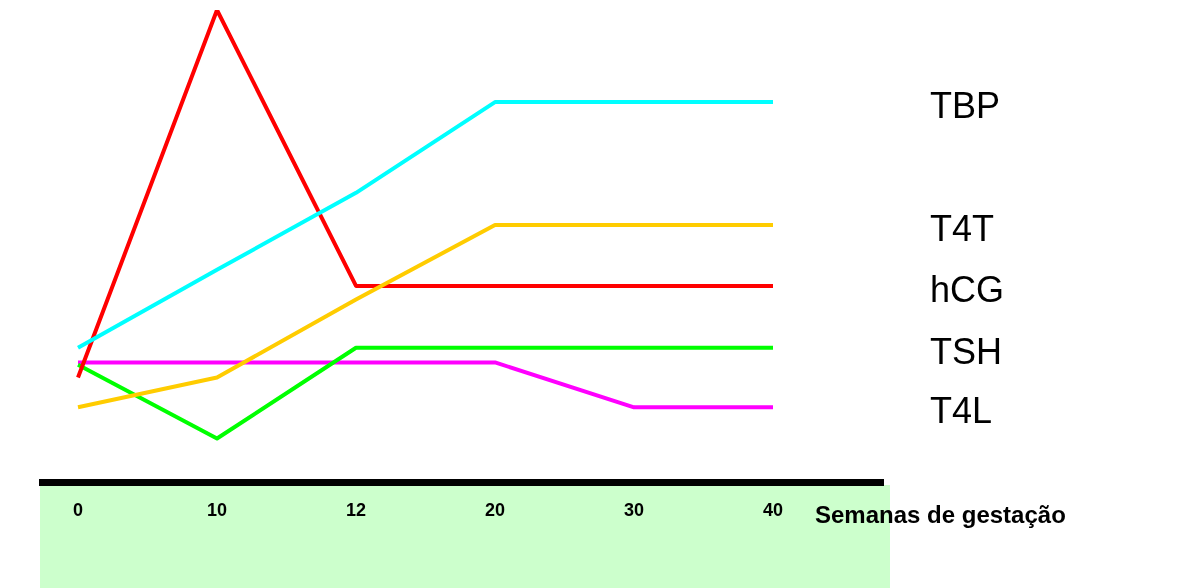  Describe the element at coordinates (773, 510) in the screenshot. I see `x-tick-label: 40` at that location.